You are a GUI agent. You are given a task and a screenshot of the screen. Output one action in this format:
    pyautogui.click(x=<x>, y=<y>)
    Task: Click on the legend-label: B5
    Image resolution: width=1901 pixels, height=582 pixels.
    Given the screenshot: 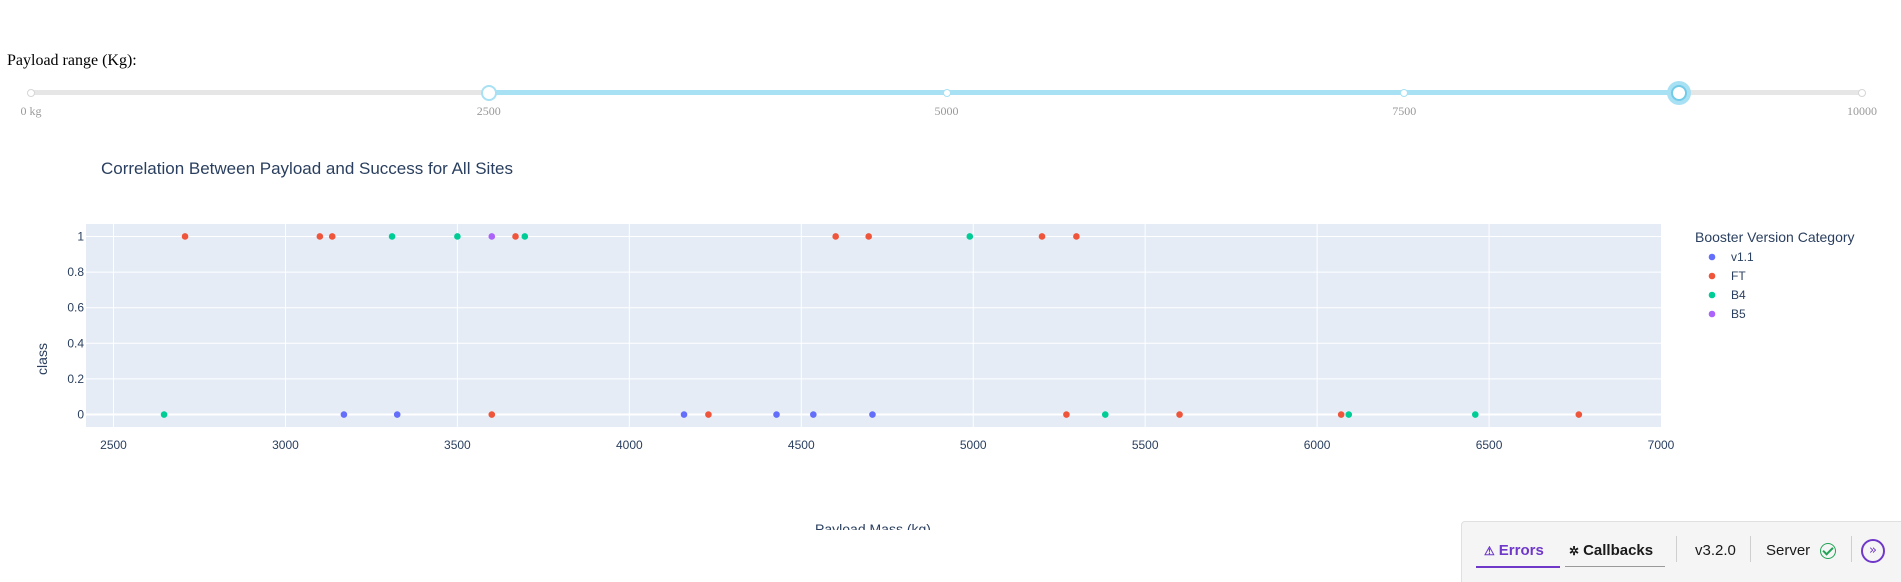 What is the action you would take?
    pyautogui.click(x=1738, y=314)
    